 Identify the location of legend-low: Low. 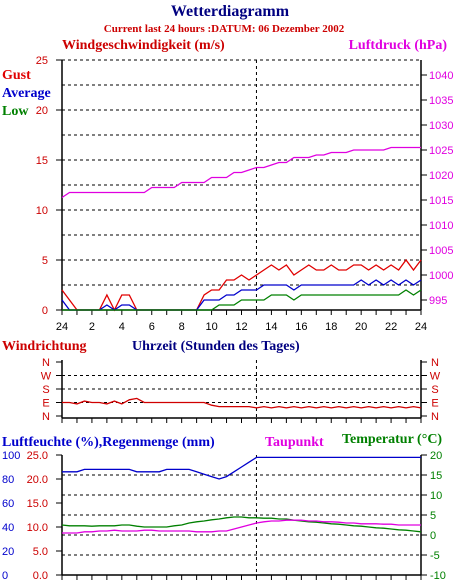
(15, 111).